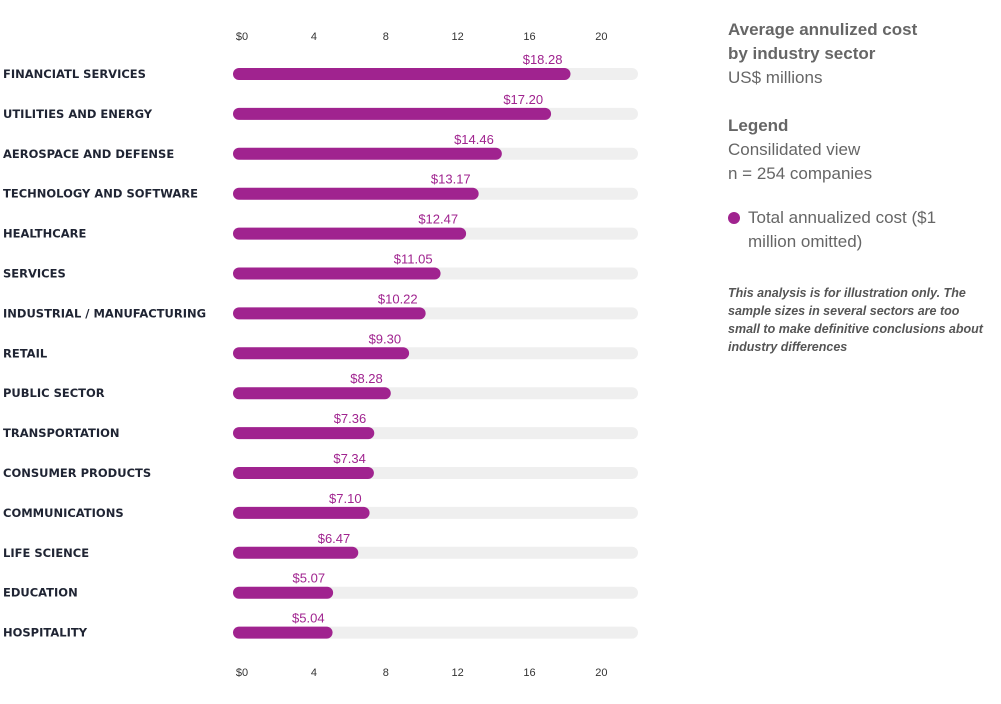 This screenshot has width=1001, height=704. Describe the element at coordinates (44, 234) in the screenshot. I see `category-label: HEALTHCARE` at that location.